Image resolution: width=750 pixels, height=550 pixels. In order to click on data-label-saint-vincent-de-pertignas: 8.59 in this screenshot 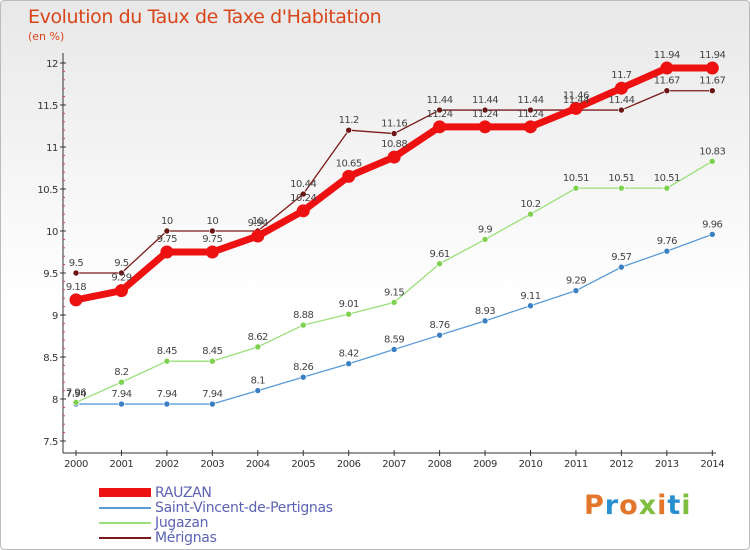, I will do `click(394, 339)`.